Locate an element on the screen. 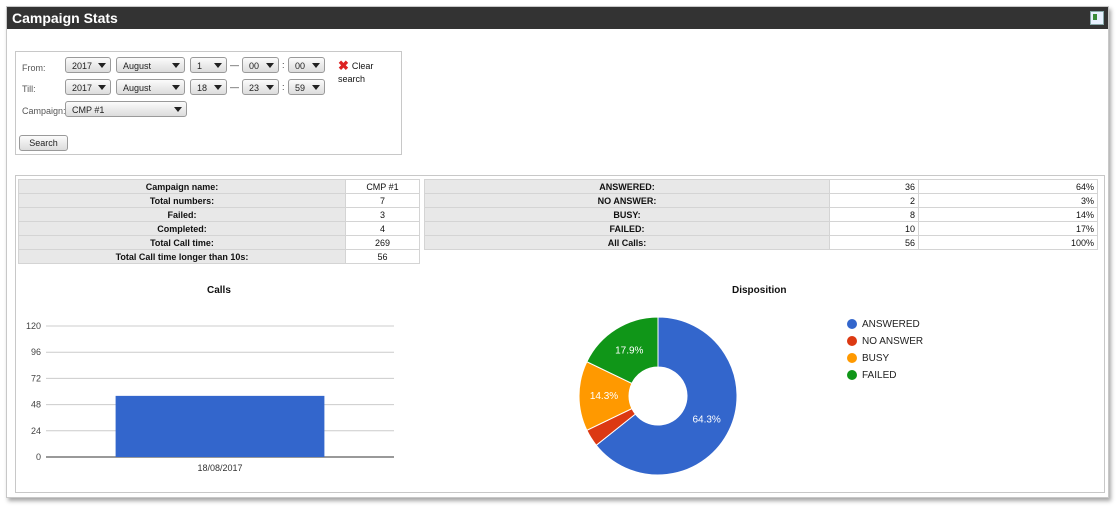 Image resolution: width=1120 pixels, height=508 pixels. legend-item: ANSWERED is located at coordinates (885, 326).